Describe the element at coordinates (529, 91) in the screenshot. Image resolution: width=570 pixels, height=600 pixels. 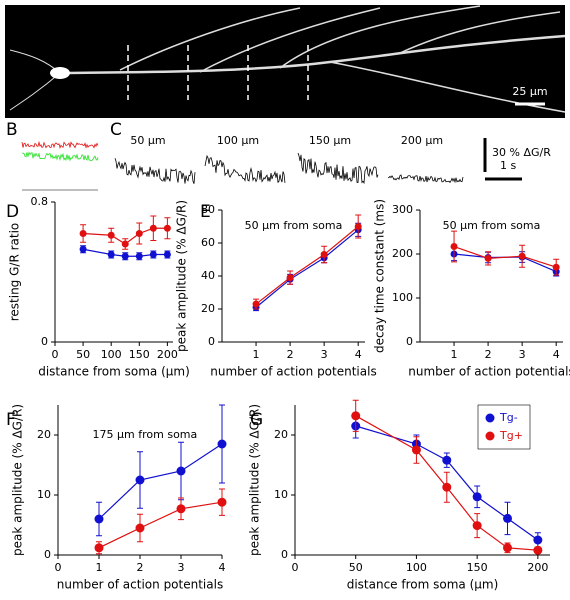
I see `scale-label: 25 µm` at that location.